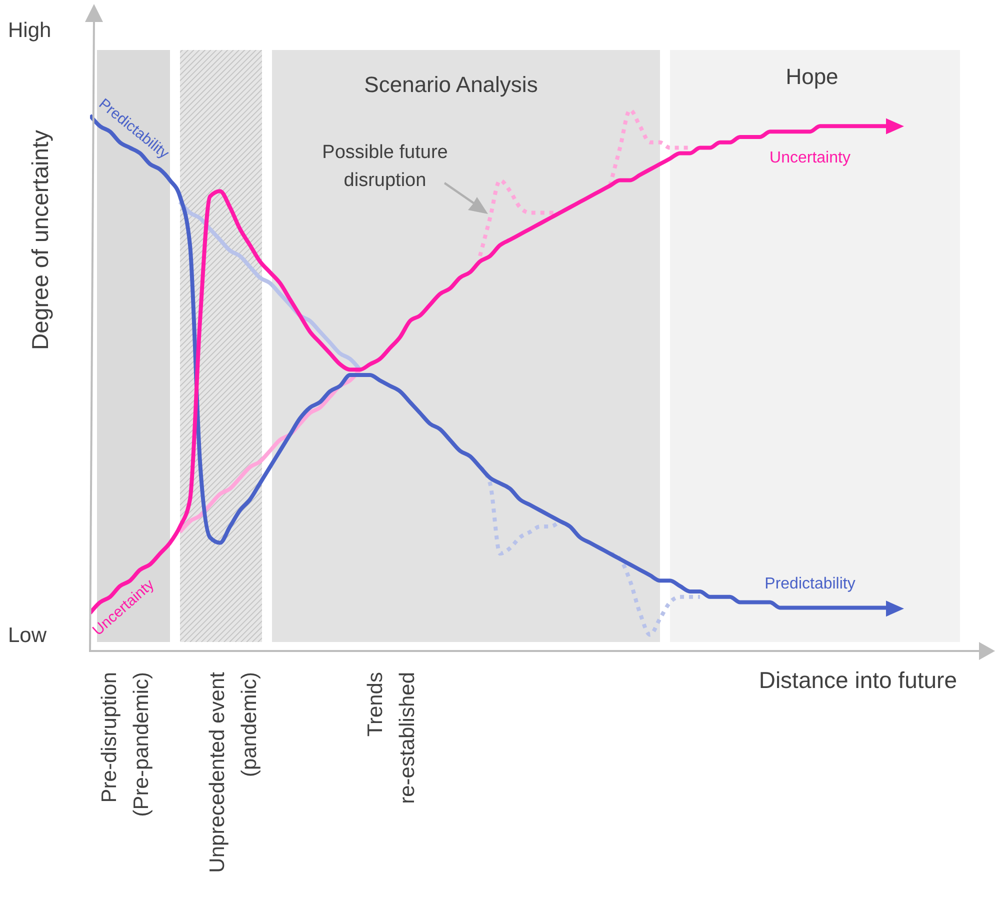 The image size is (995, 916). Describe the element at coordinates (451, 84) in the screenshot. I see `text: Scenario Analysis` at that location.